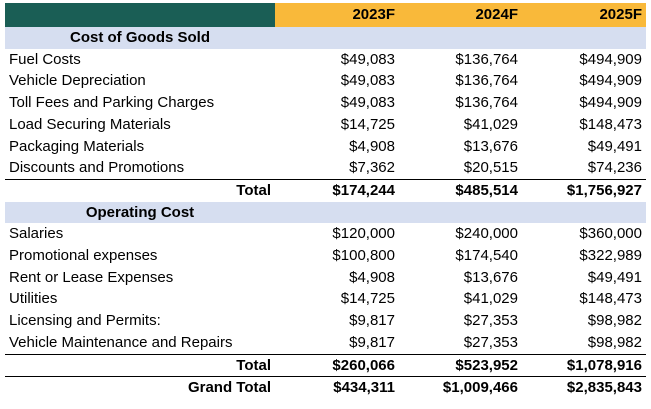 This screenshot has width=651, height=409. What do you see at coordinates (363, 234) in the screenshot?
I see `row-value: $120,000` at bounding box center [363, 234].